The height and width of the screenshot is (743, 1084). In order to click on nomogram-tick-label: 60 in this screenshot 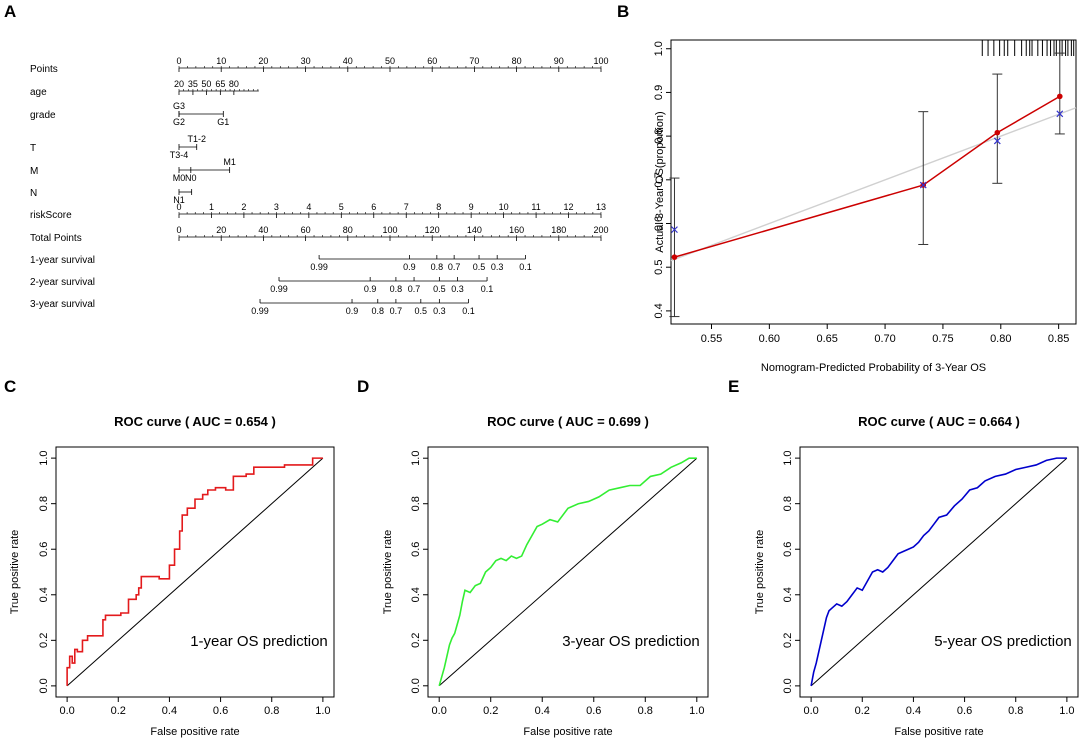, I will do `click(432, 61)`.